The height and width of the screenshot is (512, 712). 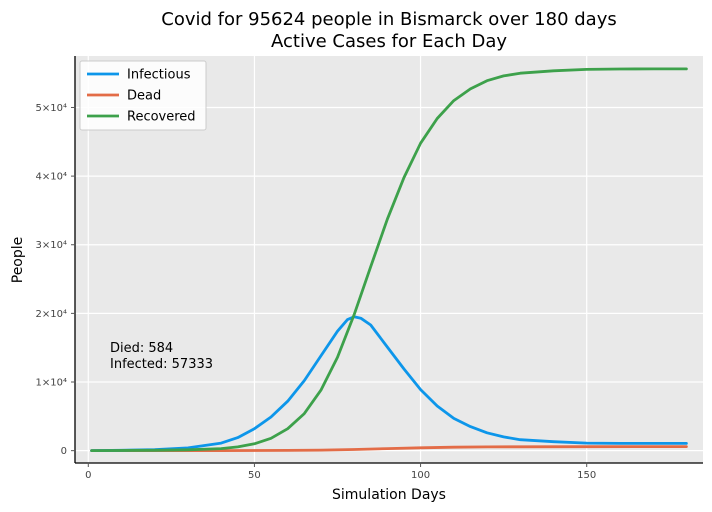 I want to click on legend-label-recovered: Recovered, so click(x=161, y=117).